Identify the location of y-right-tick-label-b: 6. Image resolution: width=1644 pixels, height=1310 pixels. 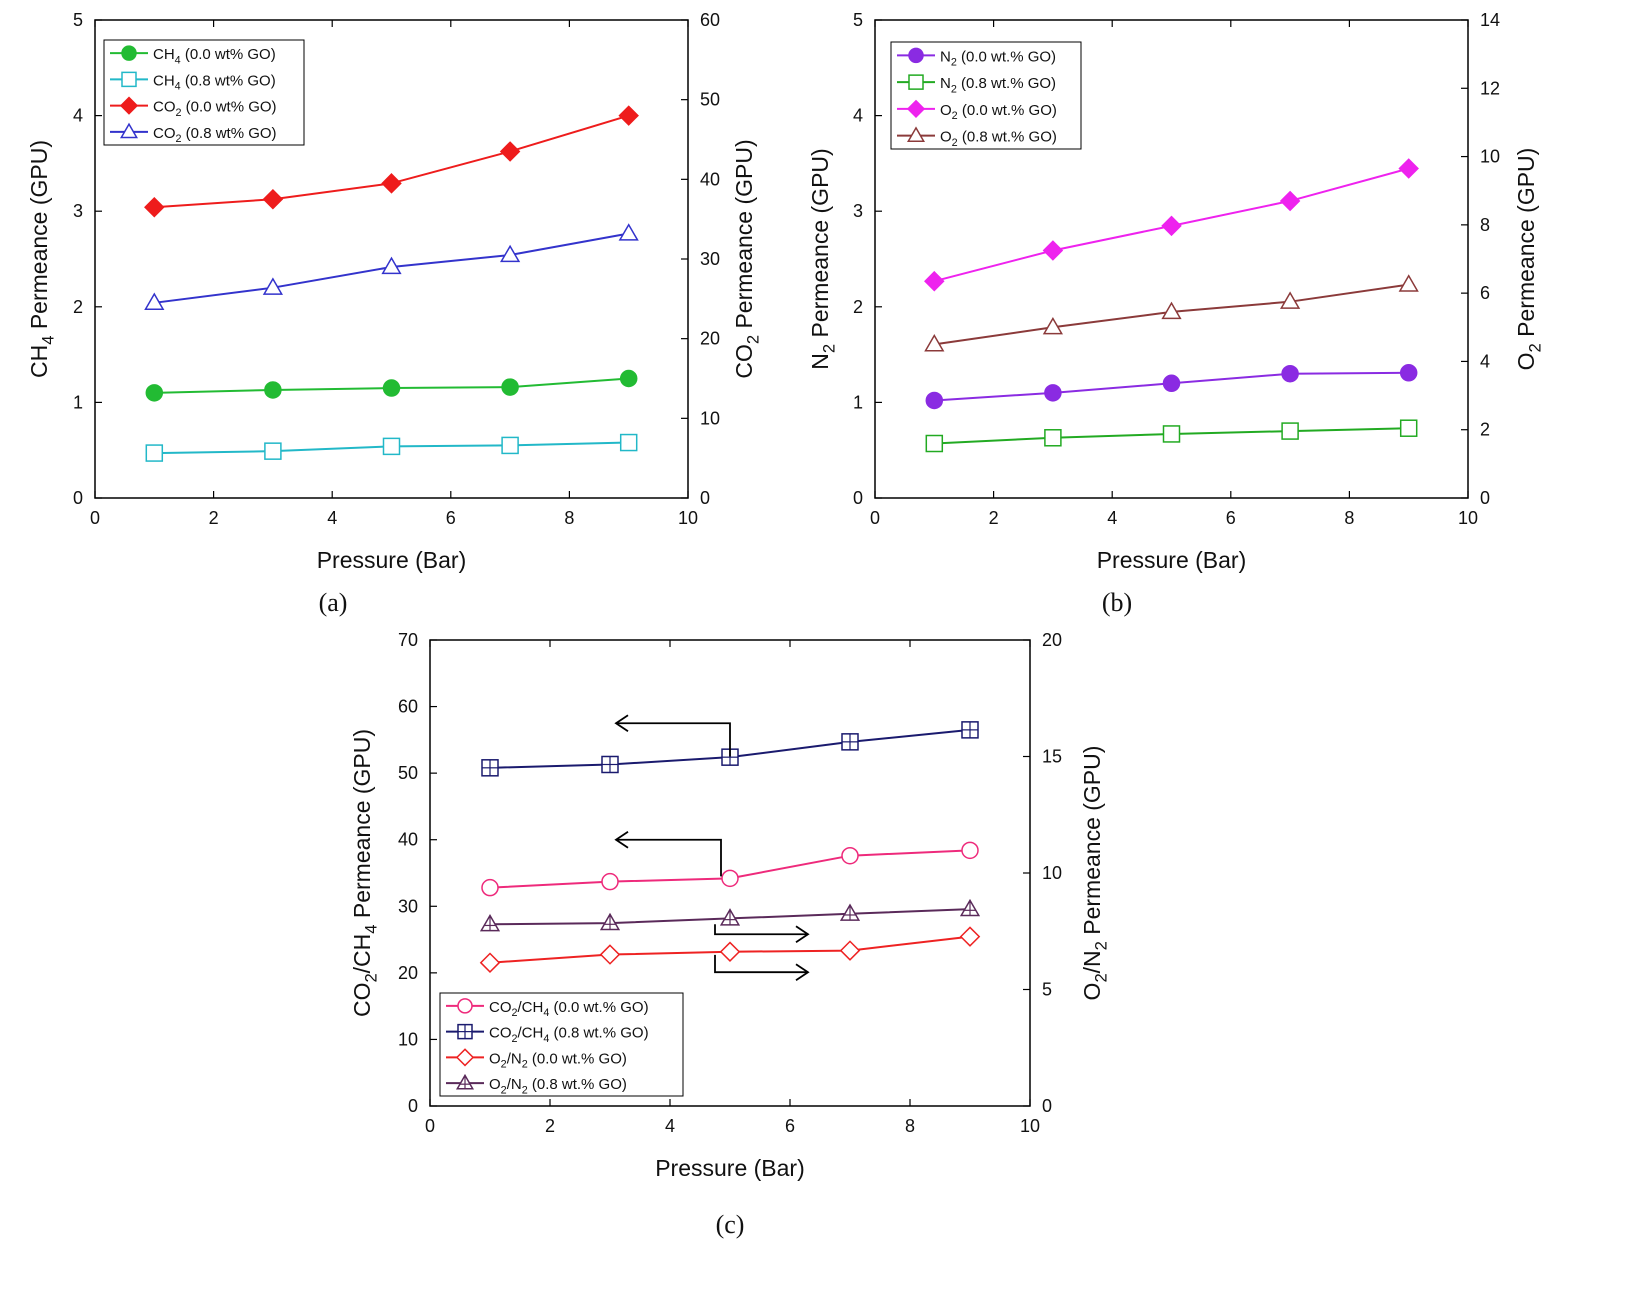
(1485, 293).